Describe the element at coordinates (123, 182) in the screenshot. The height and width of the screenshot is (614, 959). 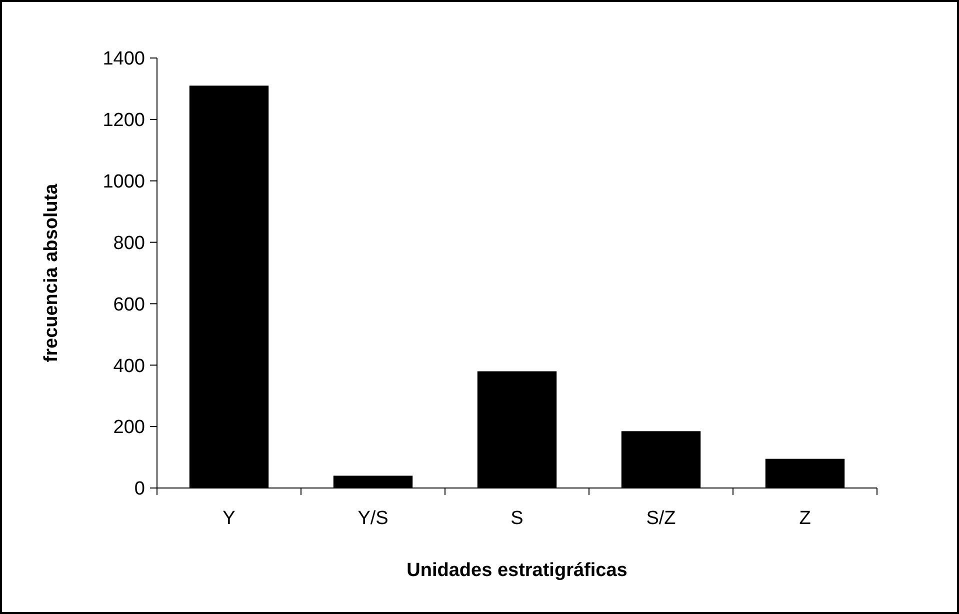
I see `y-tick-label: 1000` at that location.